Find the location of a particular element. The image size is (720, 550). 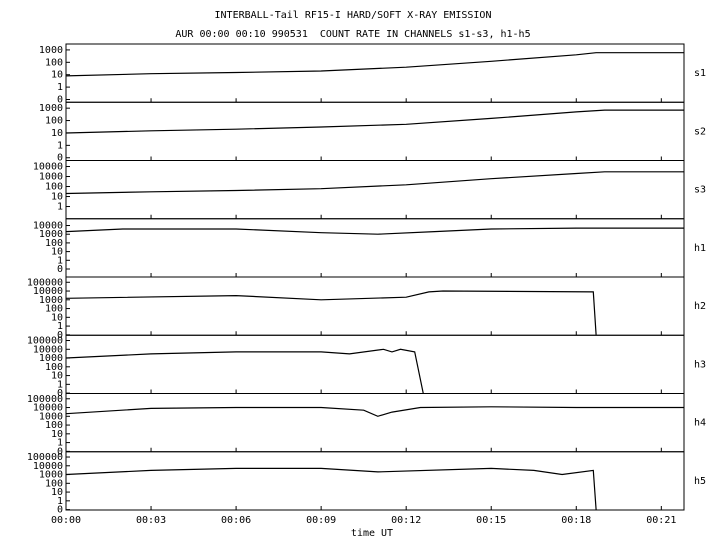

x-tick-label: 00:21 is located at coordinates (661, 520).